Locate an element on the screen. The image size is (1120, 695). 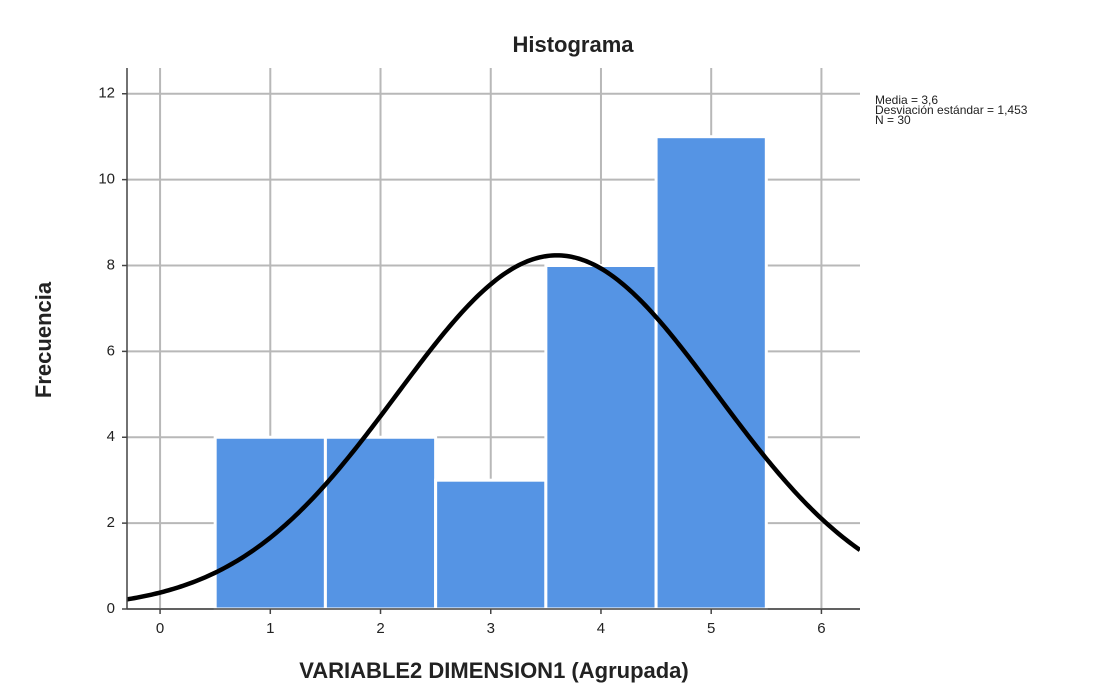
y-tick-label: 6 is located at coordinates (111, 350).